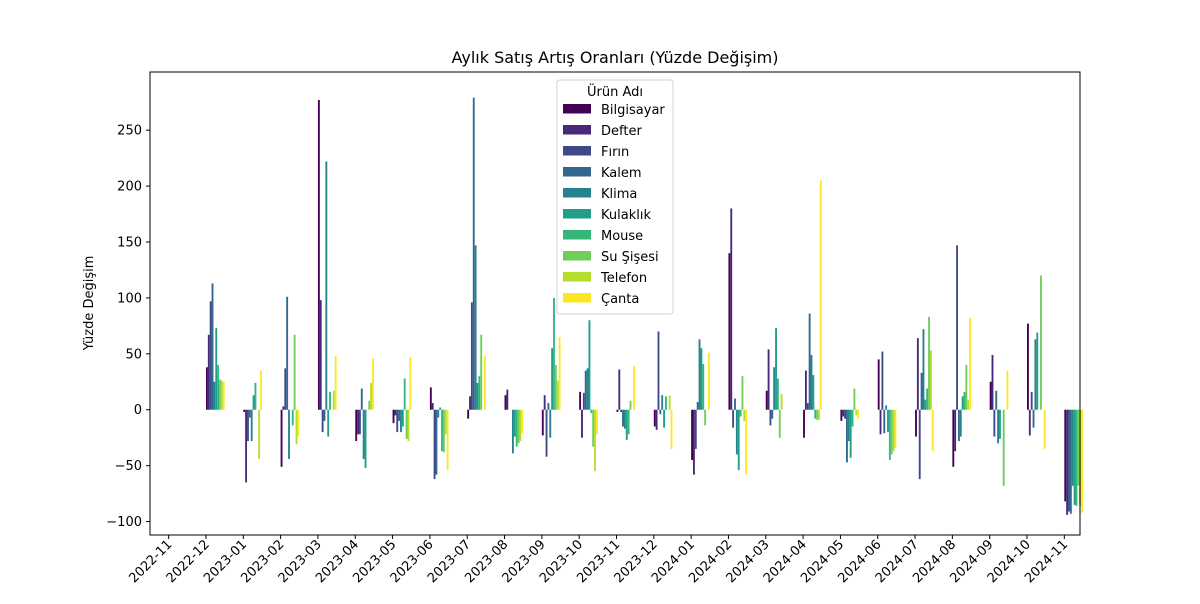  Describe the element at coordinates (622, 236) in the screenshot. I see `legend-label: Mouse` at that location.